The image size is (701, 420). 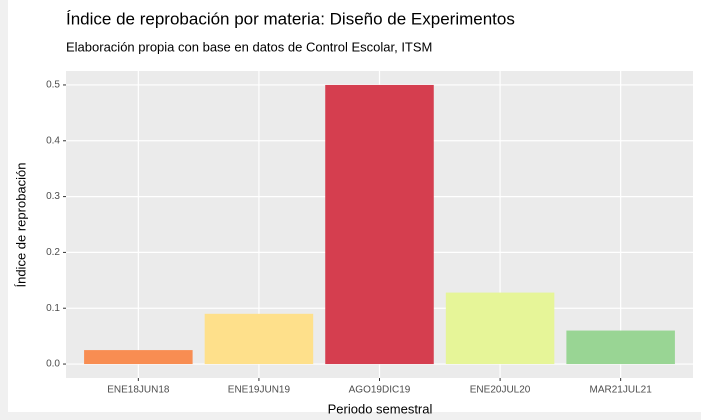 What do you see at coordinates (621, 390) in the screenshot?
I see `x-tick-label: MAR21JUL21` at bounding box center [621, 390].